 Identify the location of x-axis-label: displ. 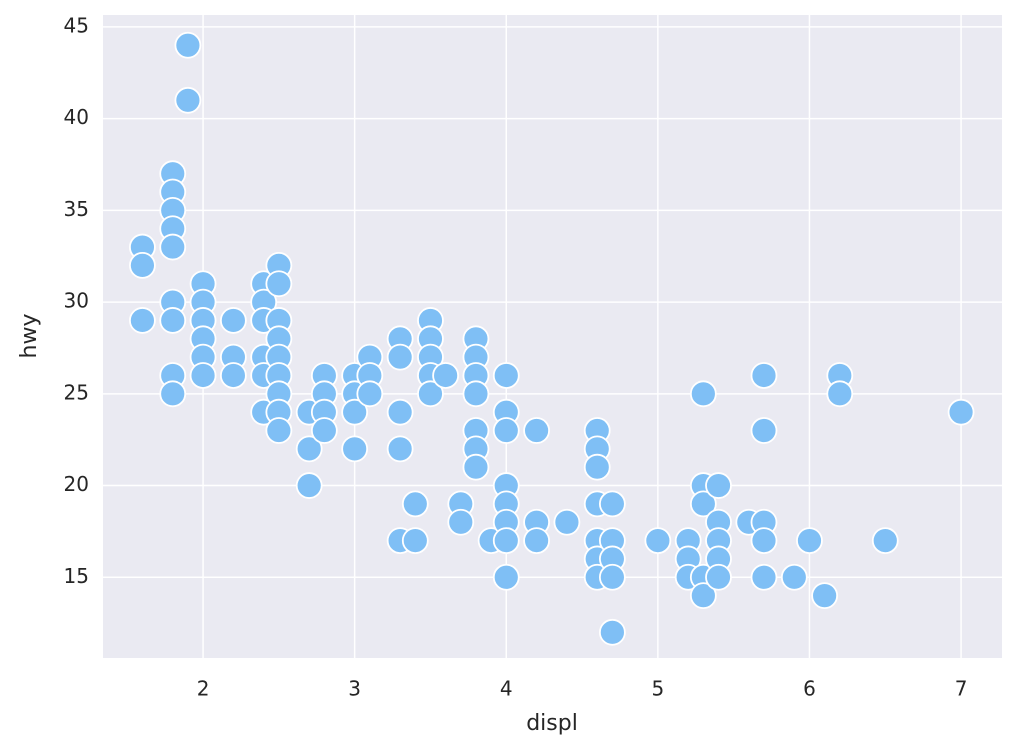
(552, 723).